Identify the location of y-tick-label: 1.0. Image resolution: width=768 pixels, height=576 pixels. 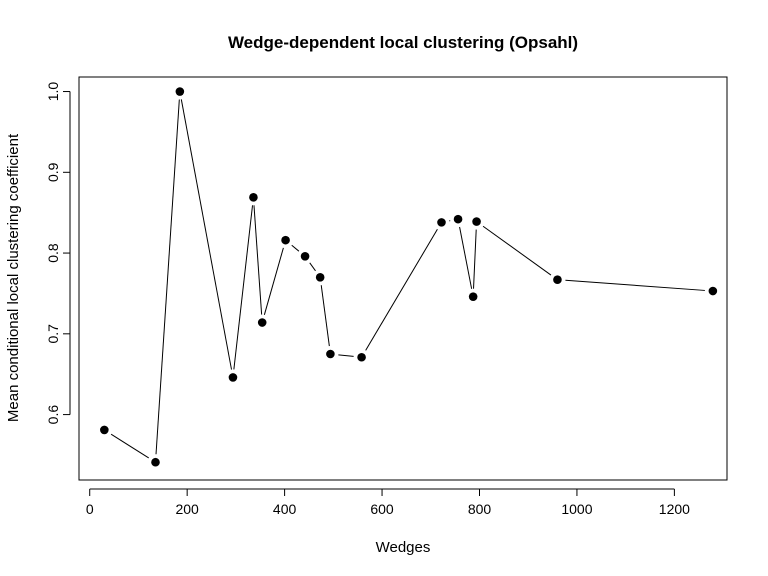
(53, 92).